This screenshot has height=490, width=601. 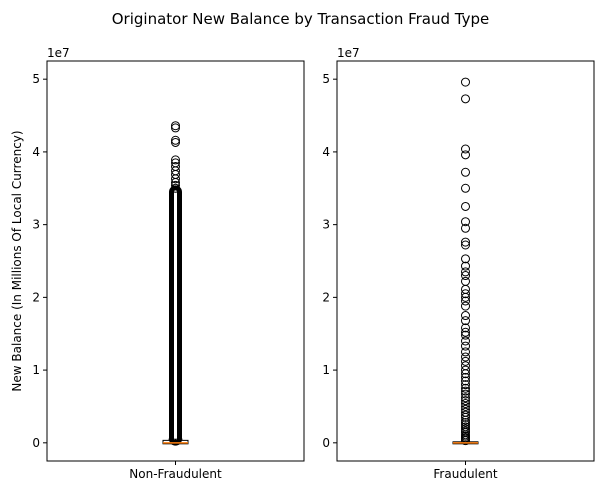 What do you see at coordinates (175, 474) in the screenshot?
I see `x-tick-label: Non-Fraudulent` at bounding box center [175, 474].